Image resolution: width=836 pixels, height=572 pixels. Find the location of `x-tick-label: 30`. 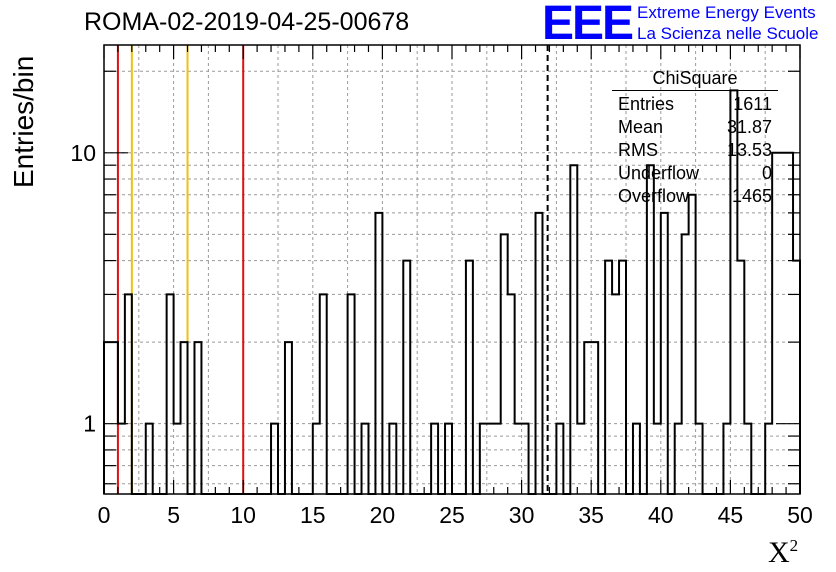

x-tick-label: 30 is located at coordinates (522, 515).